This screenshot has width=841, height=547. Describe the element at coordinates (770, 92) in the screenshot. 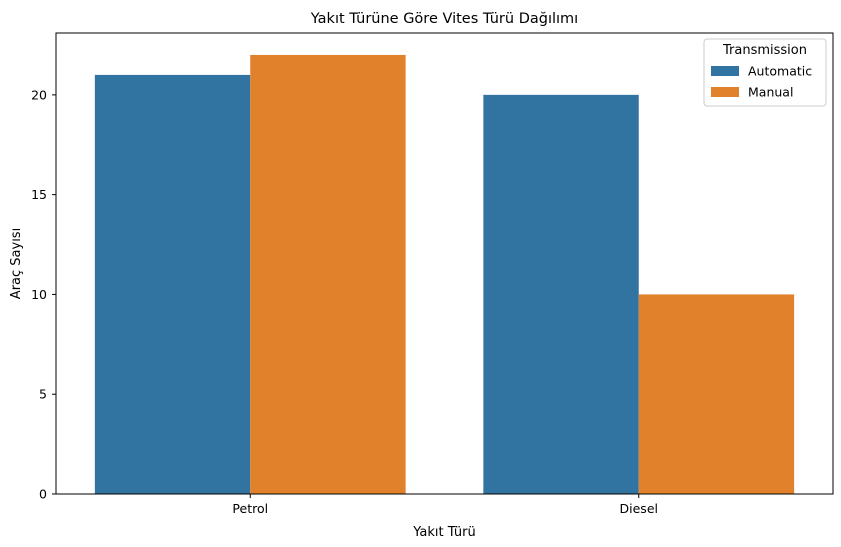

I see `legend-label-manual: Manual` at that location.